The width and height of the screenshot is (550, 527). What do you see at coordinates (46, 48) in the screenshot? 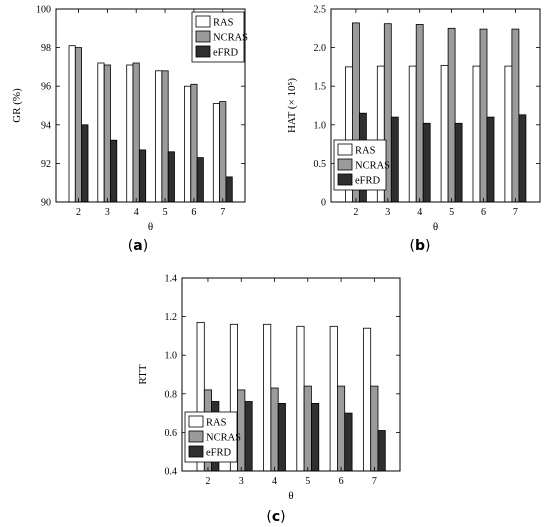
I see `y-tick-label: 98` at bounding box center [46, 48].